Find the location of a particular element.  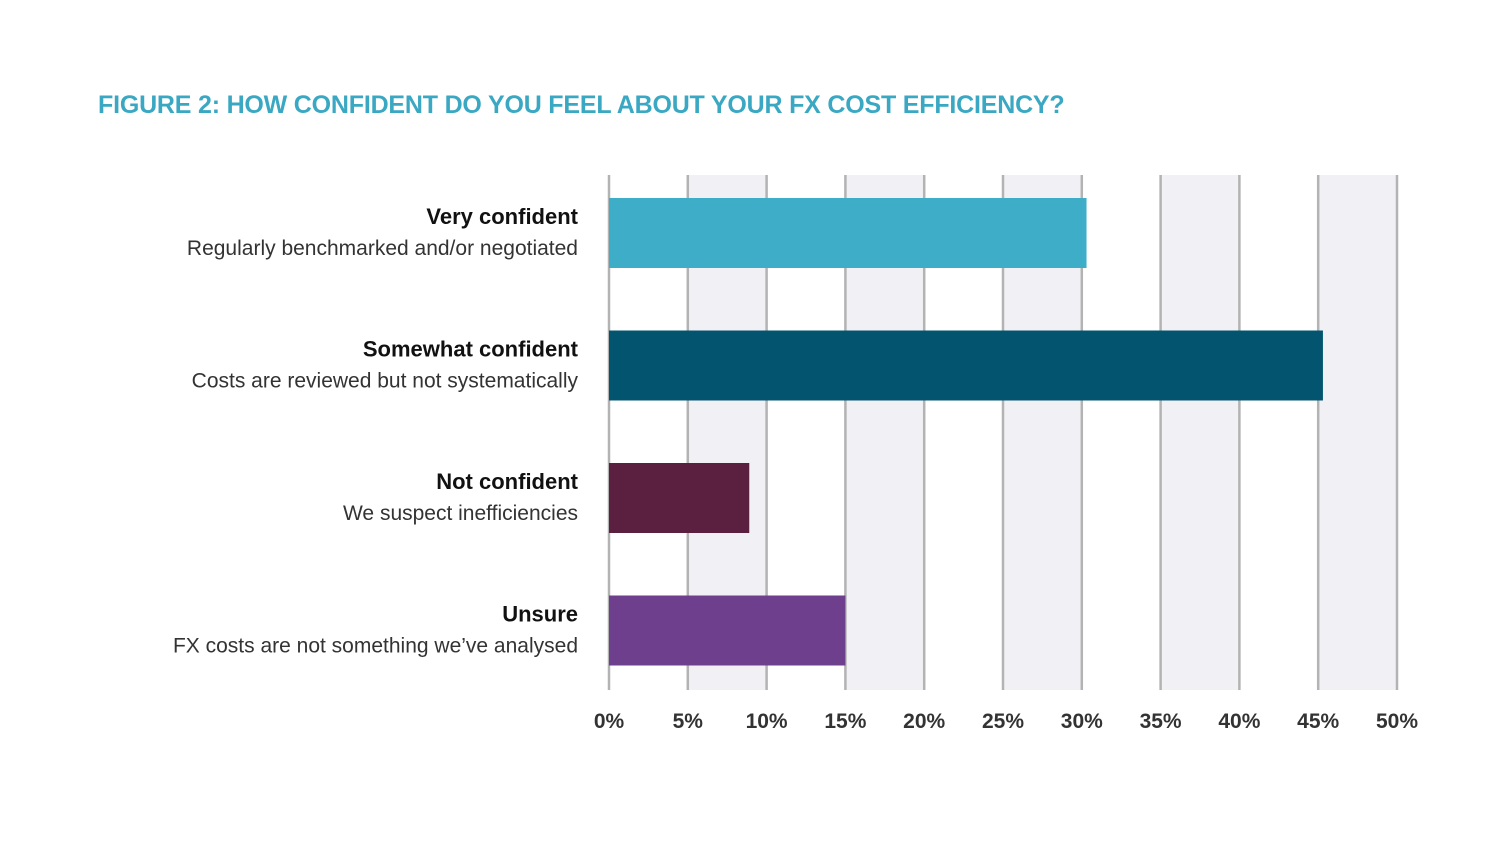

category-sublabel: Regularly benchmarked and/or negotiated is located at coordinates (382, 248).